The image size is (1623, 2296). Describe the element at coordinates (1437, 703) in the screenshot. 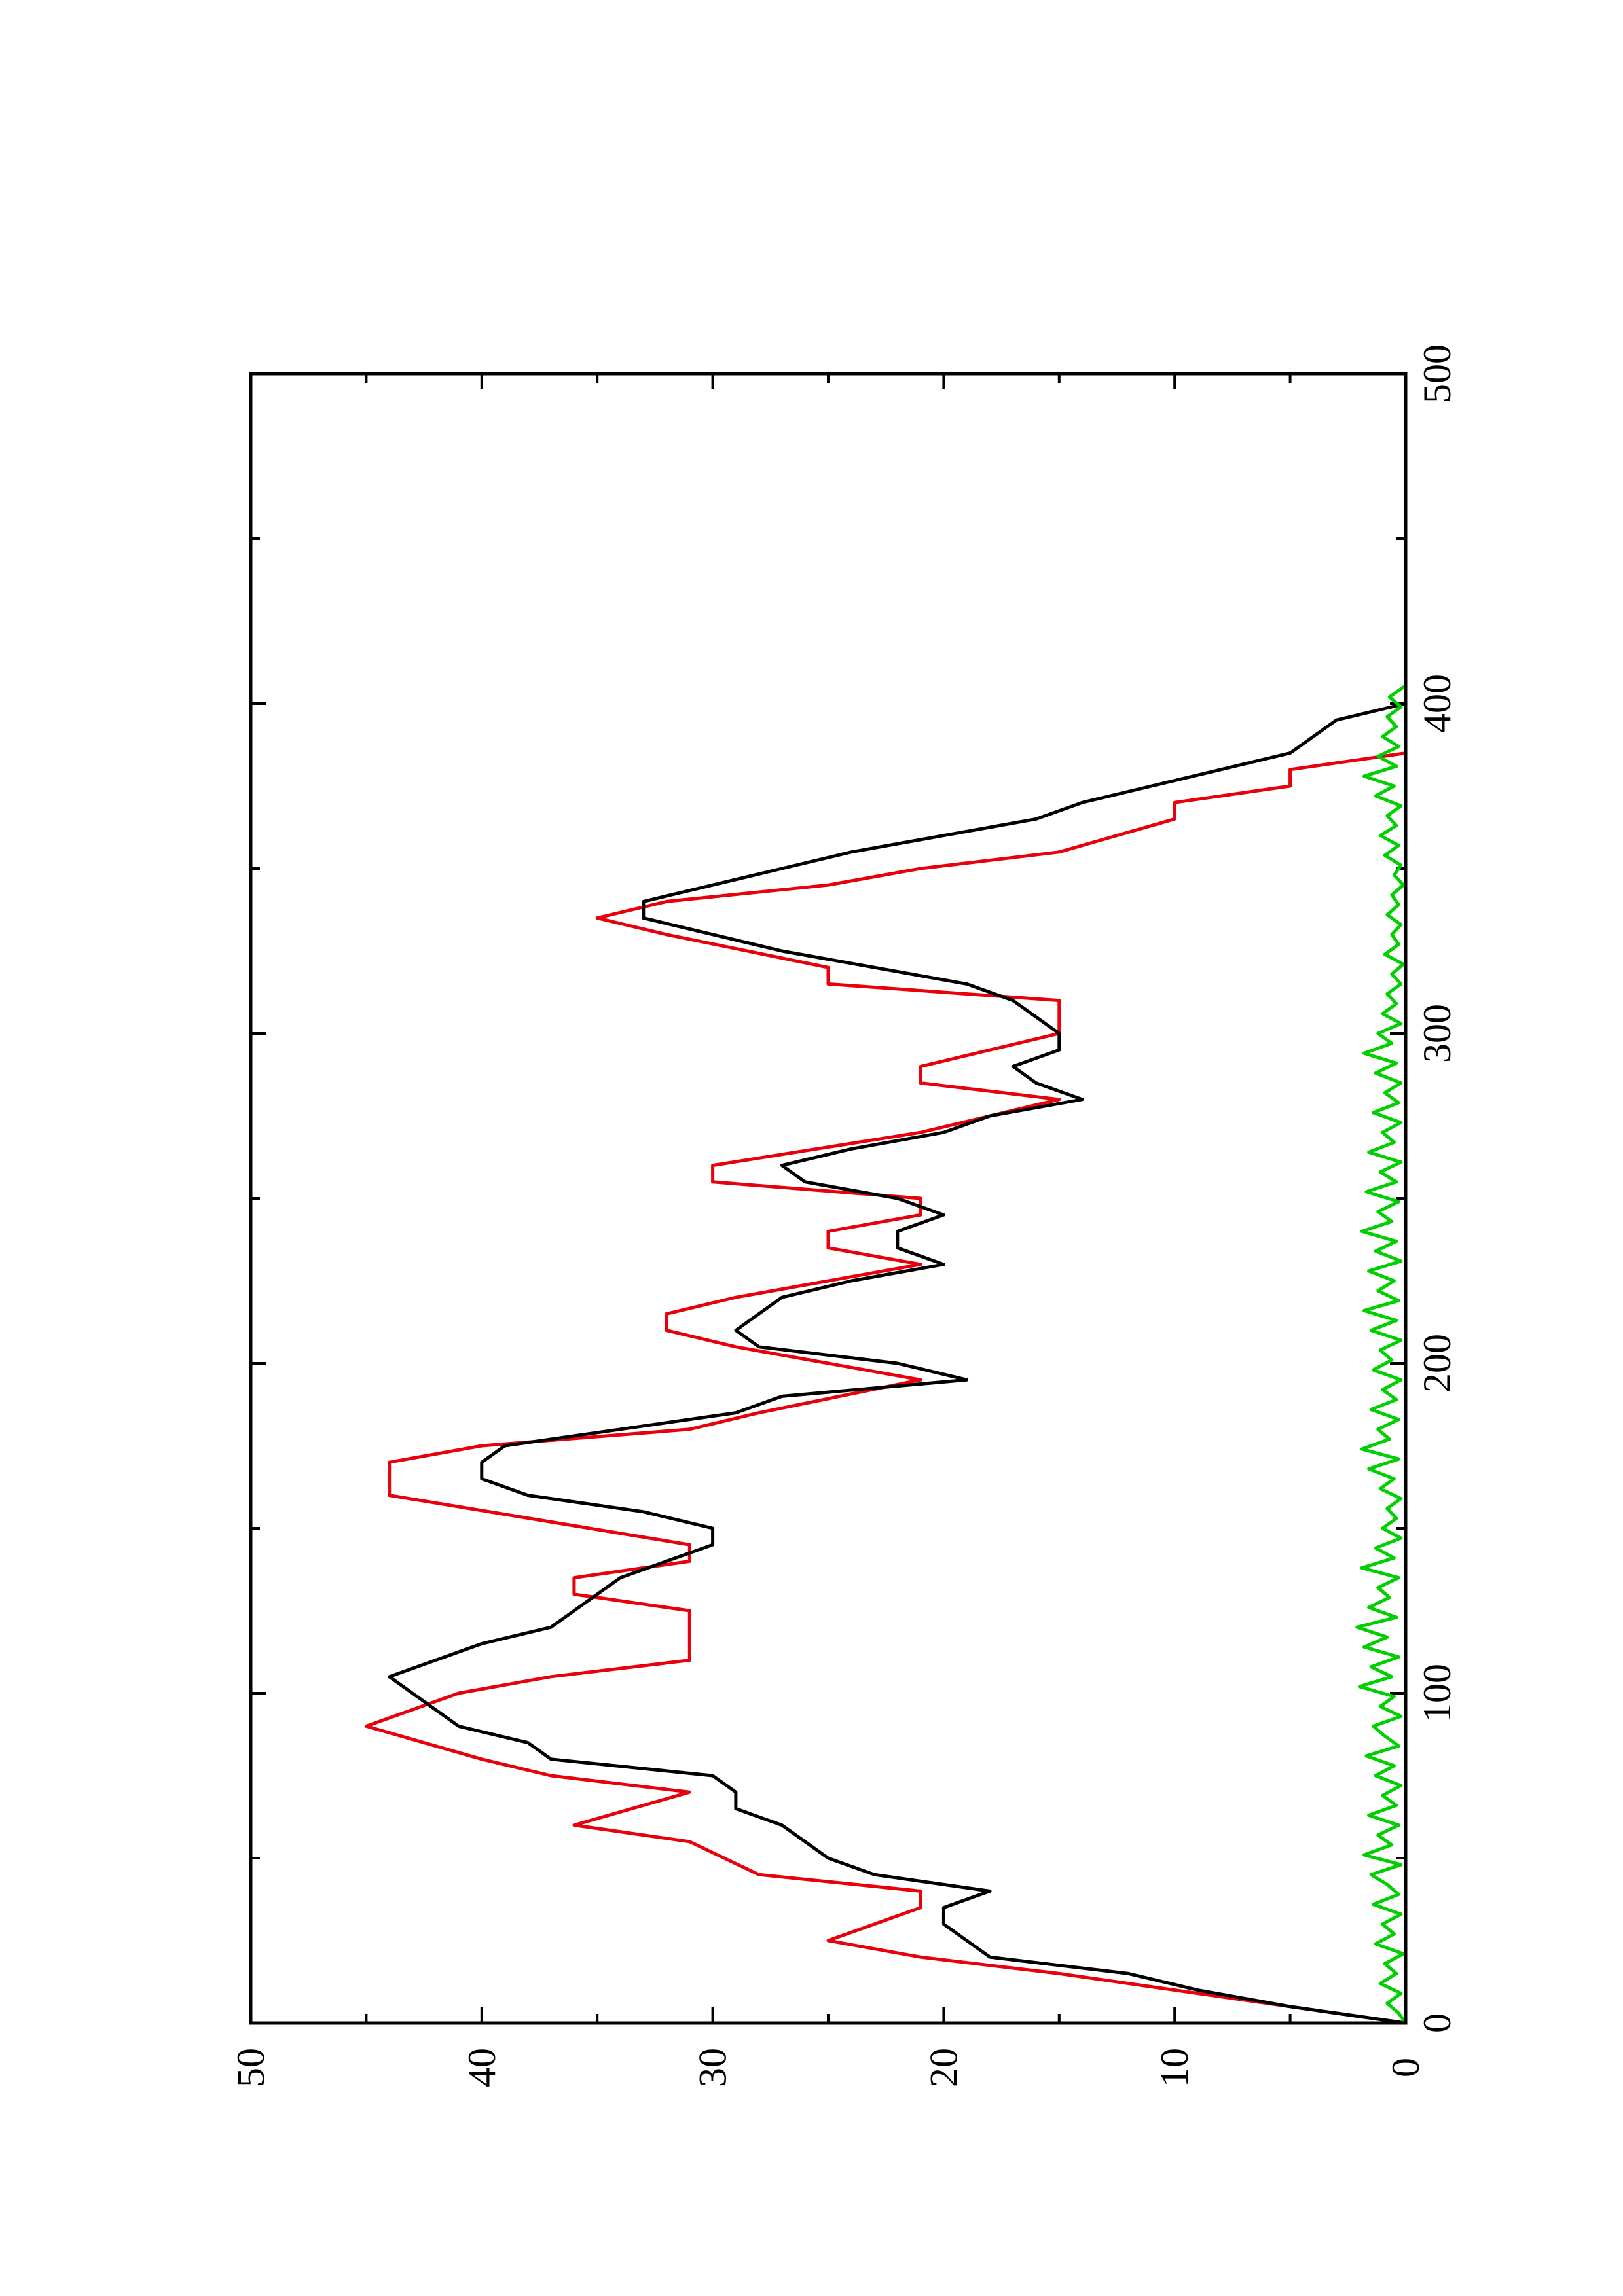

I see `x-tick-label: 400` at that location.